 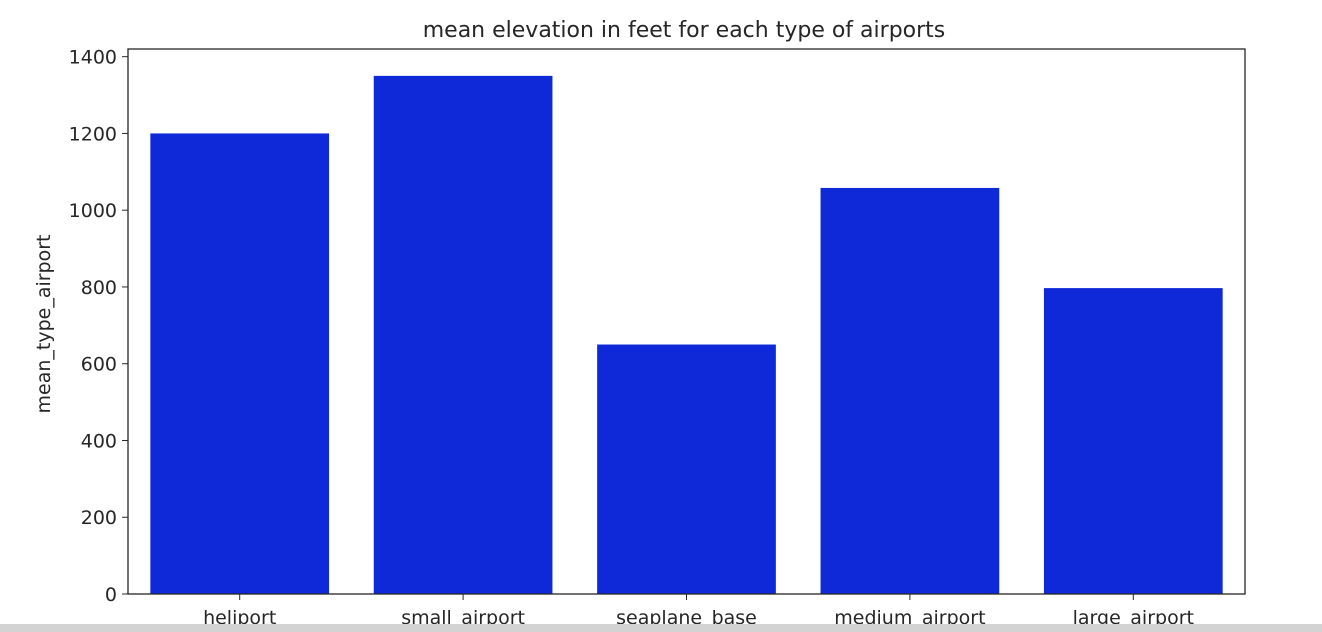 I want to click on bar-large_airport, so click(x=1133, y=441).